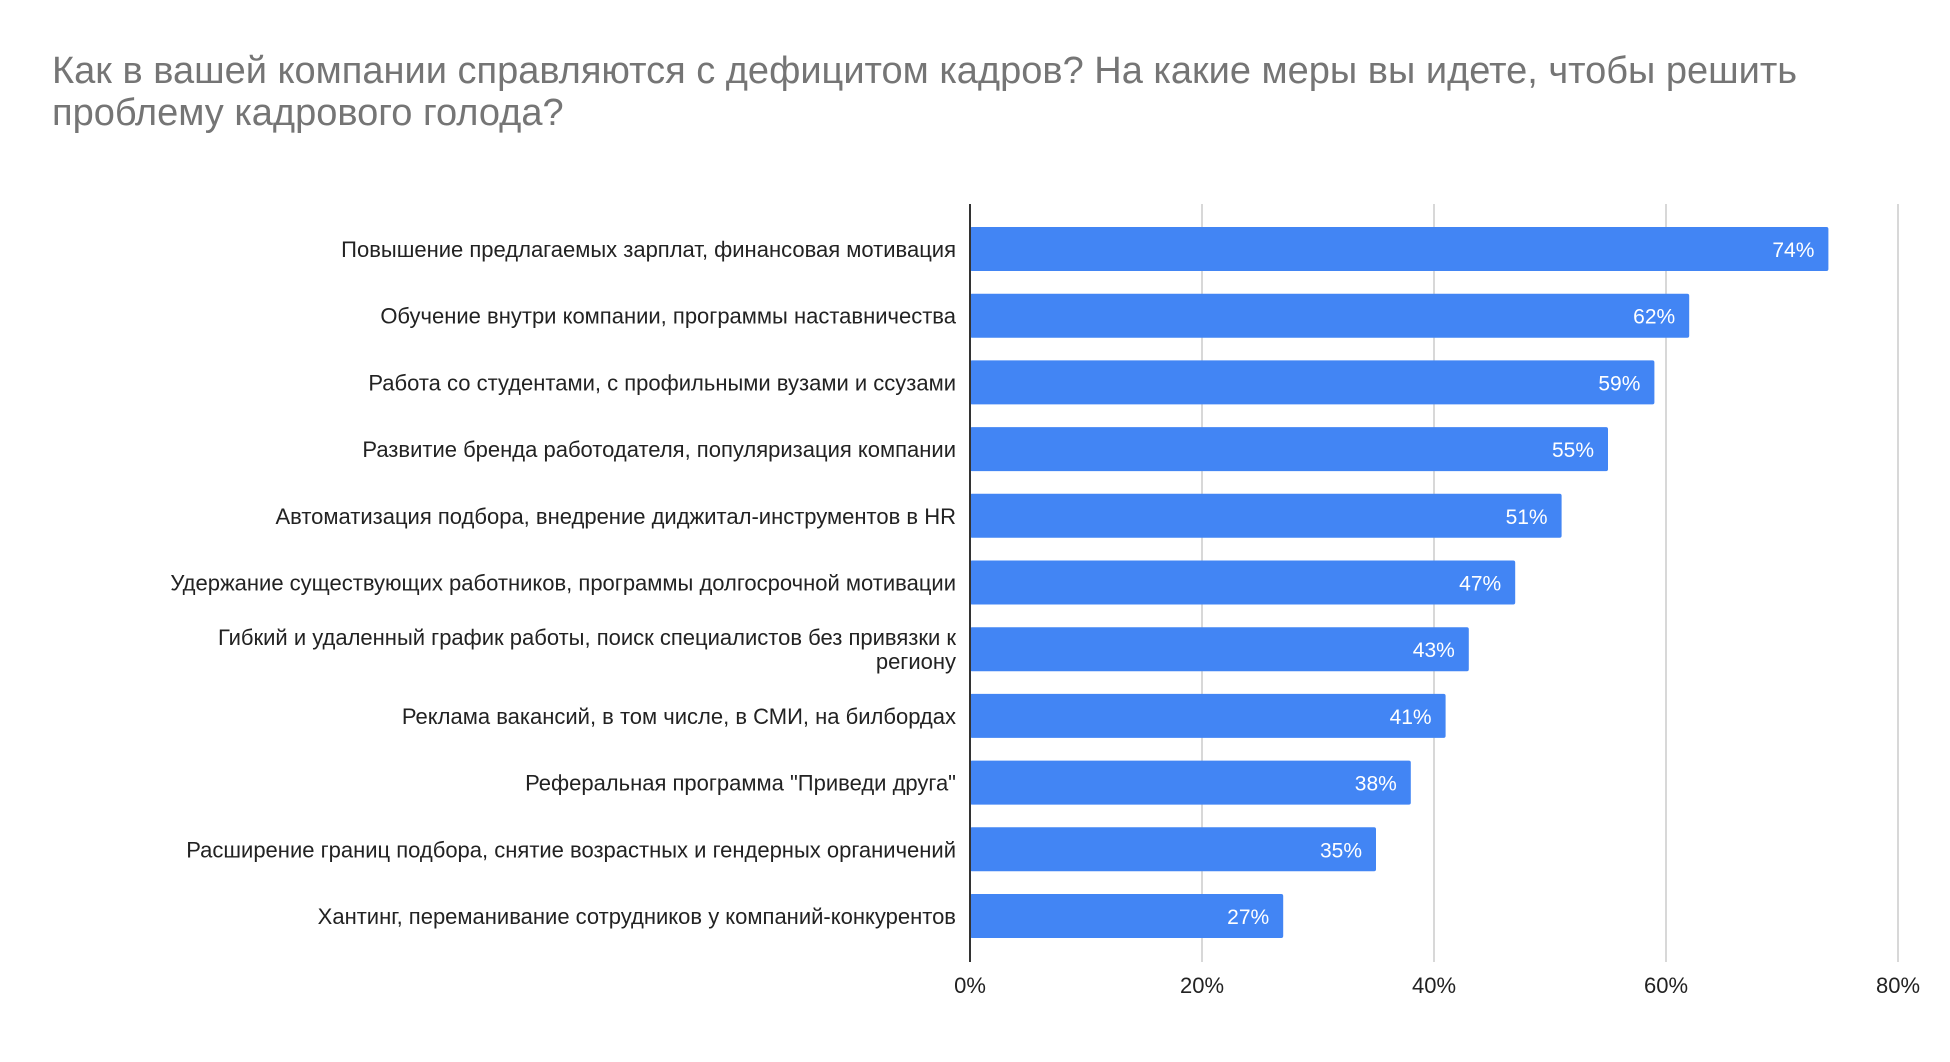 This screenshot has width=1950, height=1062. I want to click on bar-value-label: 43%, so click(1434, 650).